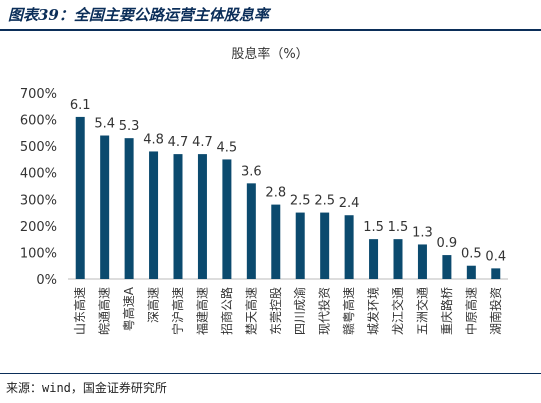 The height and width of the screenshot is (403, 541). Describe the element at coordinates (421, 311) in the screenshot. I see `x-tick-label: 五洲交通` at that location.